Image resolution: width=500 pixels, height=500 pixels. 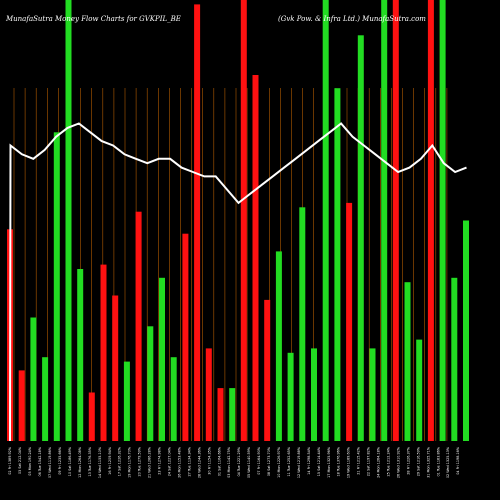 What do you see at coordinates (100, 462) in the screenshot?
I see `x-tick-label: 14 Wed 1155.10%` at bounding box center [100, 462].